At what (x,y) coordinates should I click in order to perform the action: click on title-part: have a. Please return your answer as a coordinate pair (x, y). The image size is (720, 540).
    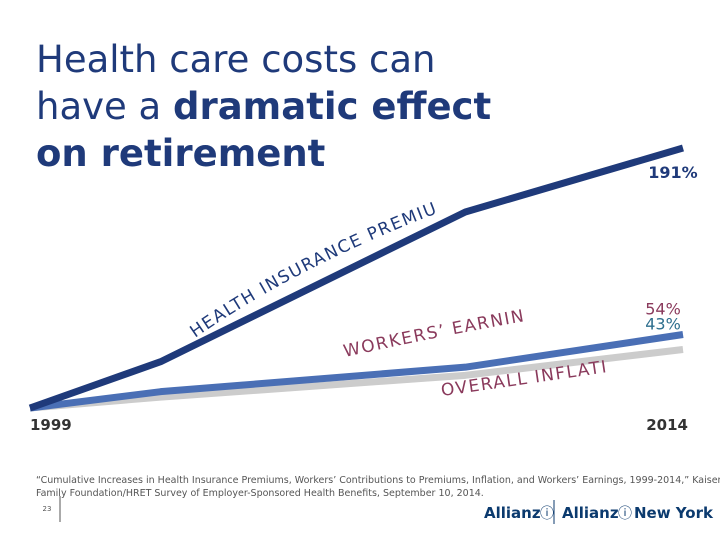
    Looking at the image, I should click on (104, 106).